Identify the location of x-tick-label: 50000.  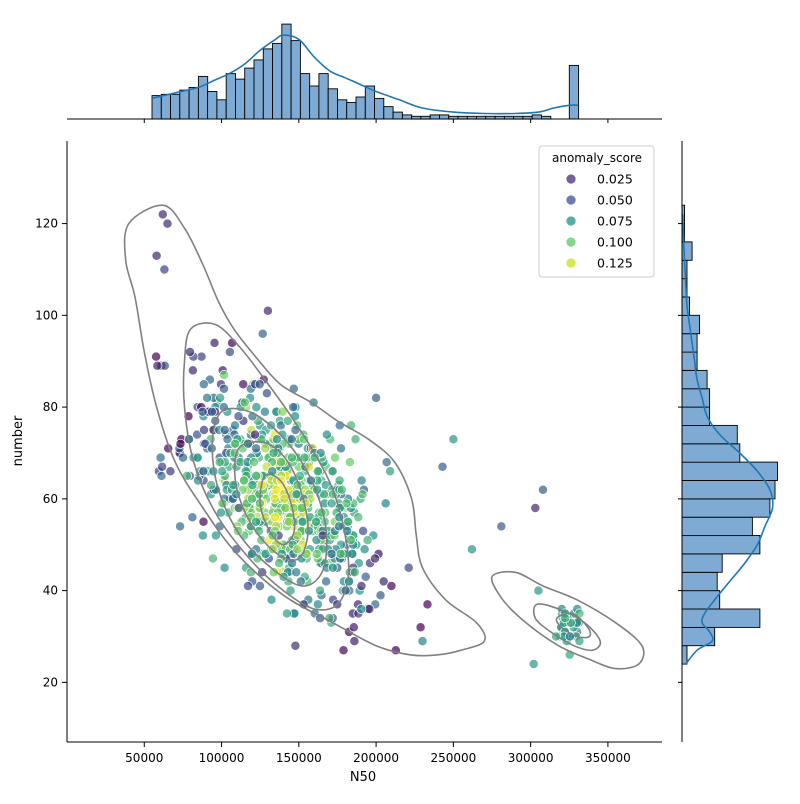
(144, 758).